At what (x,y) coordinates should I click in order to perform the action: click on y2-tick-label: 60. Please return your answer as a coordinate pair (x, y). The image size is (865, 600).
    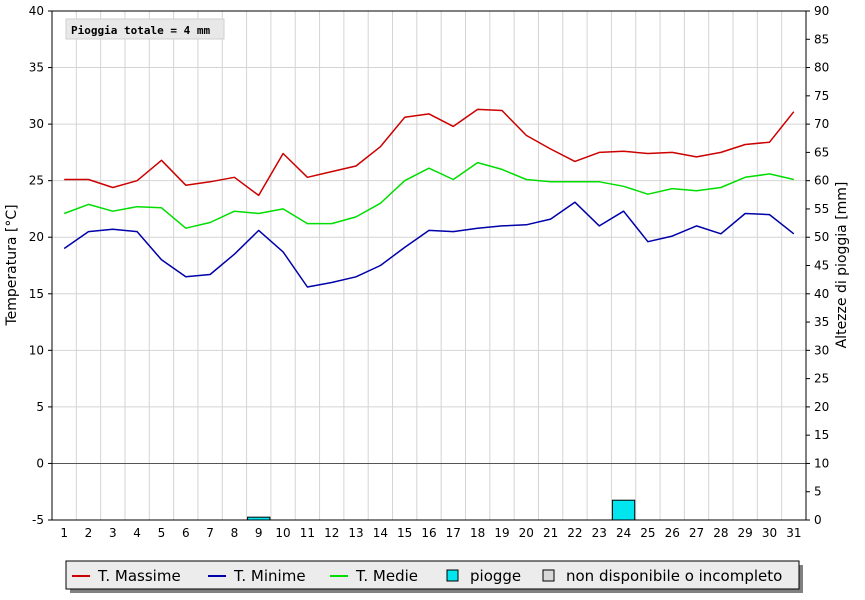
    Looking at the image, I should click on (821, 181).